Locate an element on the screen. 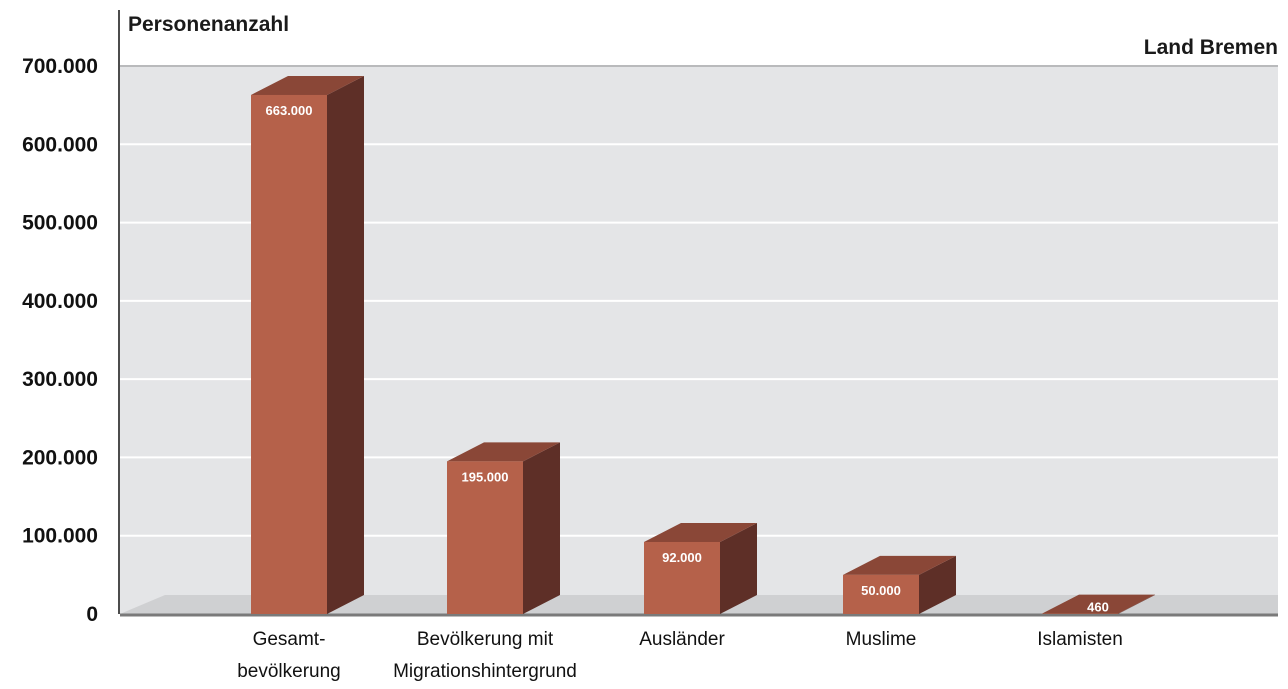  bar-value-label: 663.000 is located at coordinates (289, 110).